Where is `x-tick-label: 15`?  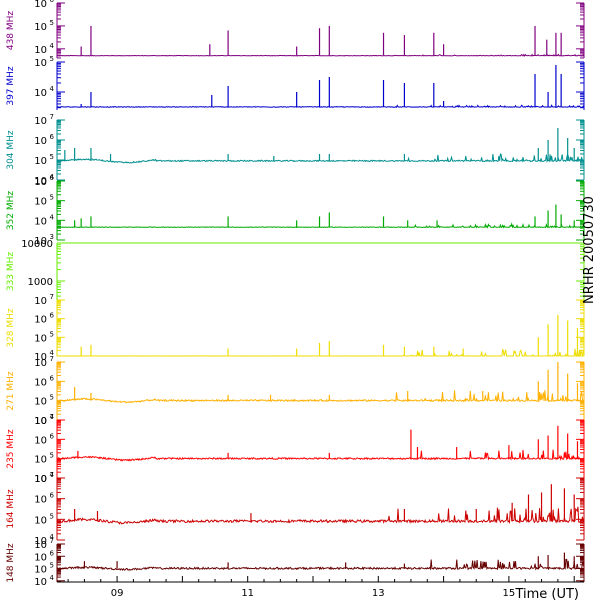 x-tick-label: 15 is located at coordinates (509, 593).